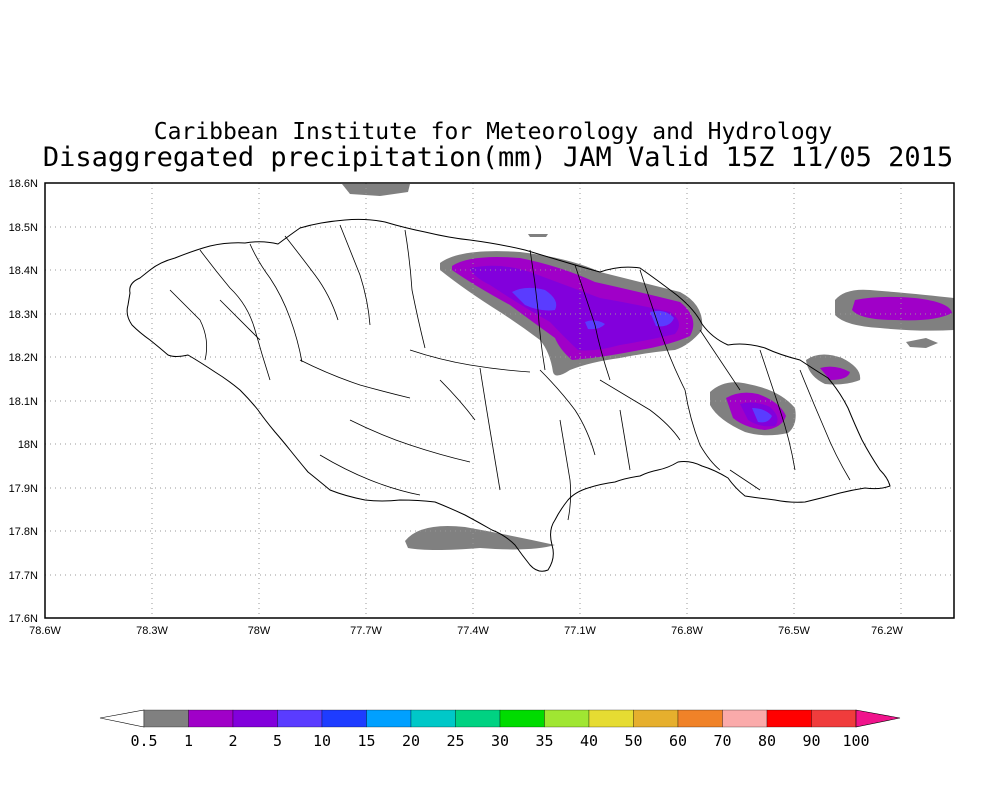  I want to click on colorbar-labels: 0.5 1 2 5 10 15 20 25 30 35 40 50 60 70 80 90 100, so click(499, 741).